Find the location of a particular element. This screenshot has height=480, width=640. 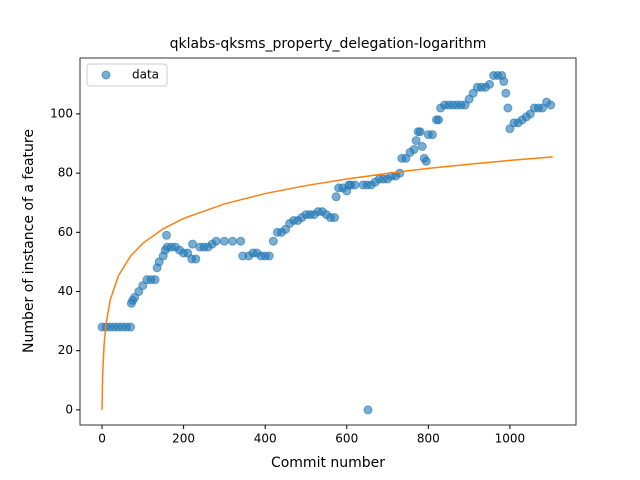

y-tick-label: 80 is located at coordinates (65, 173).